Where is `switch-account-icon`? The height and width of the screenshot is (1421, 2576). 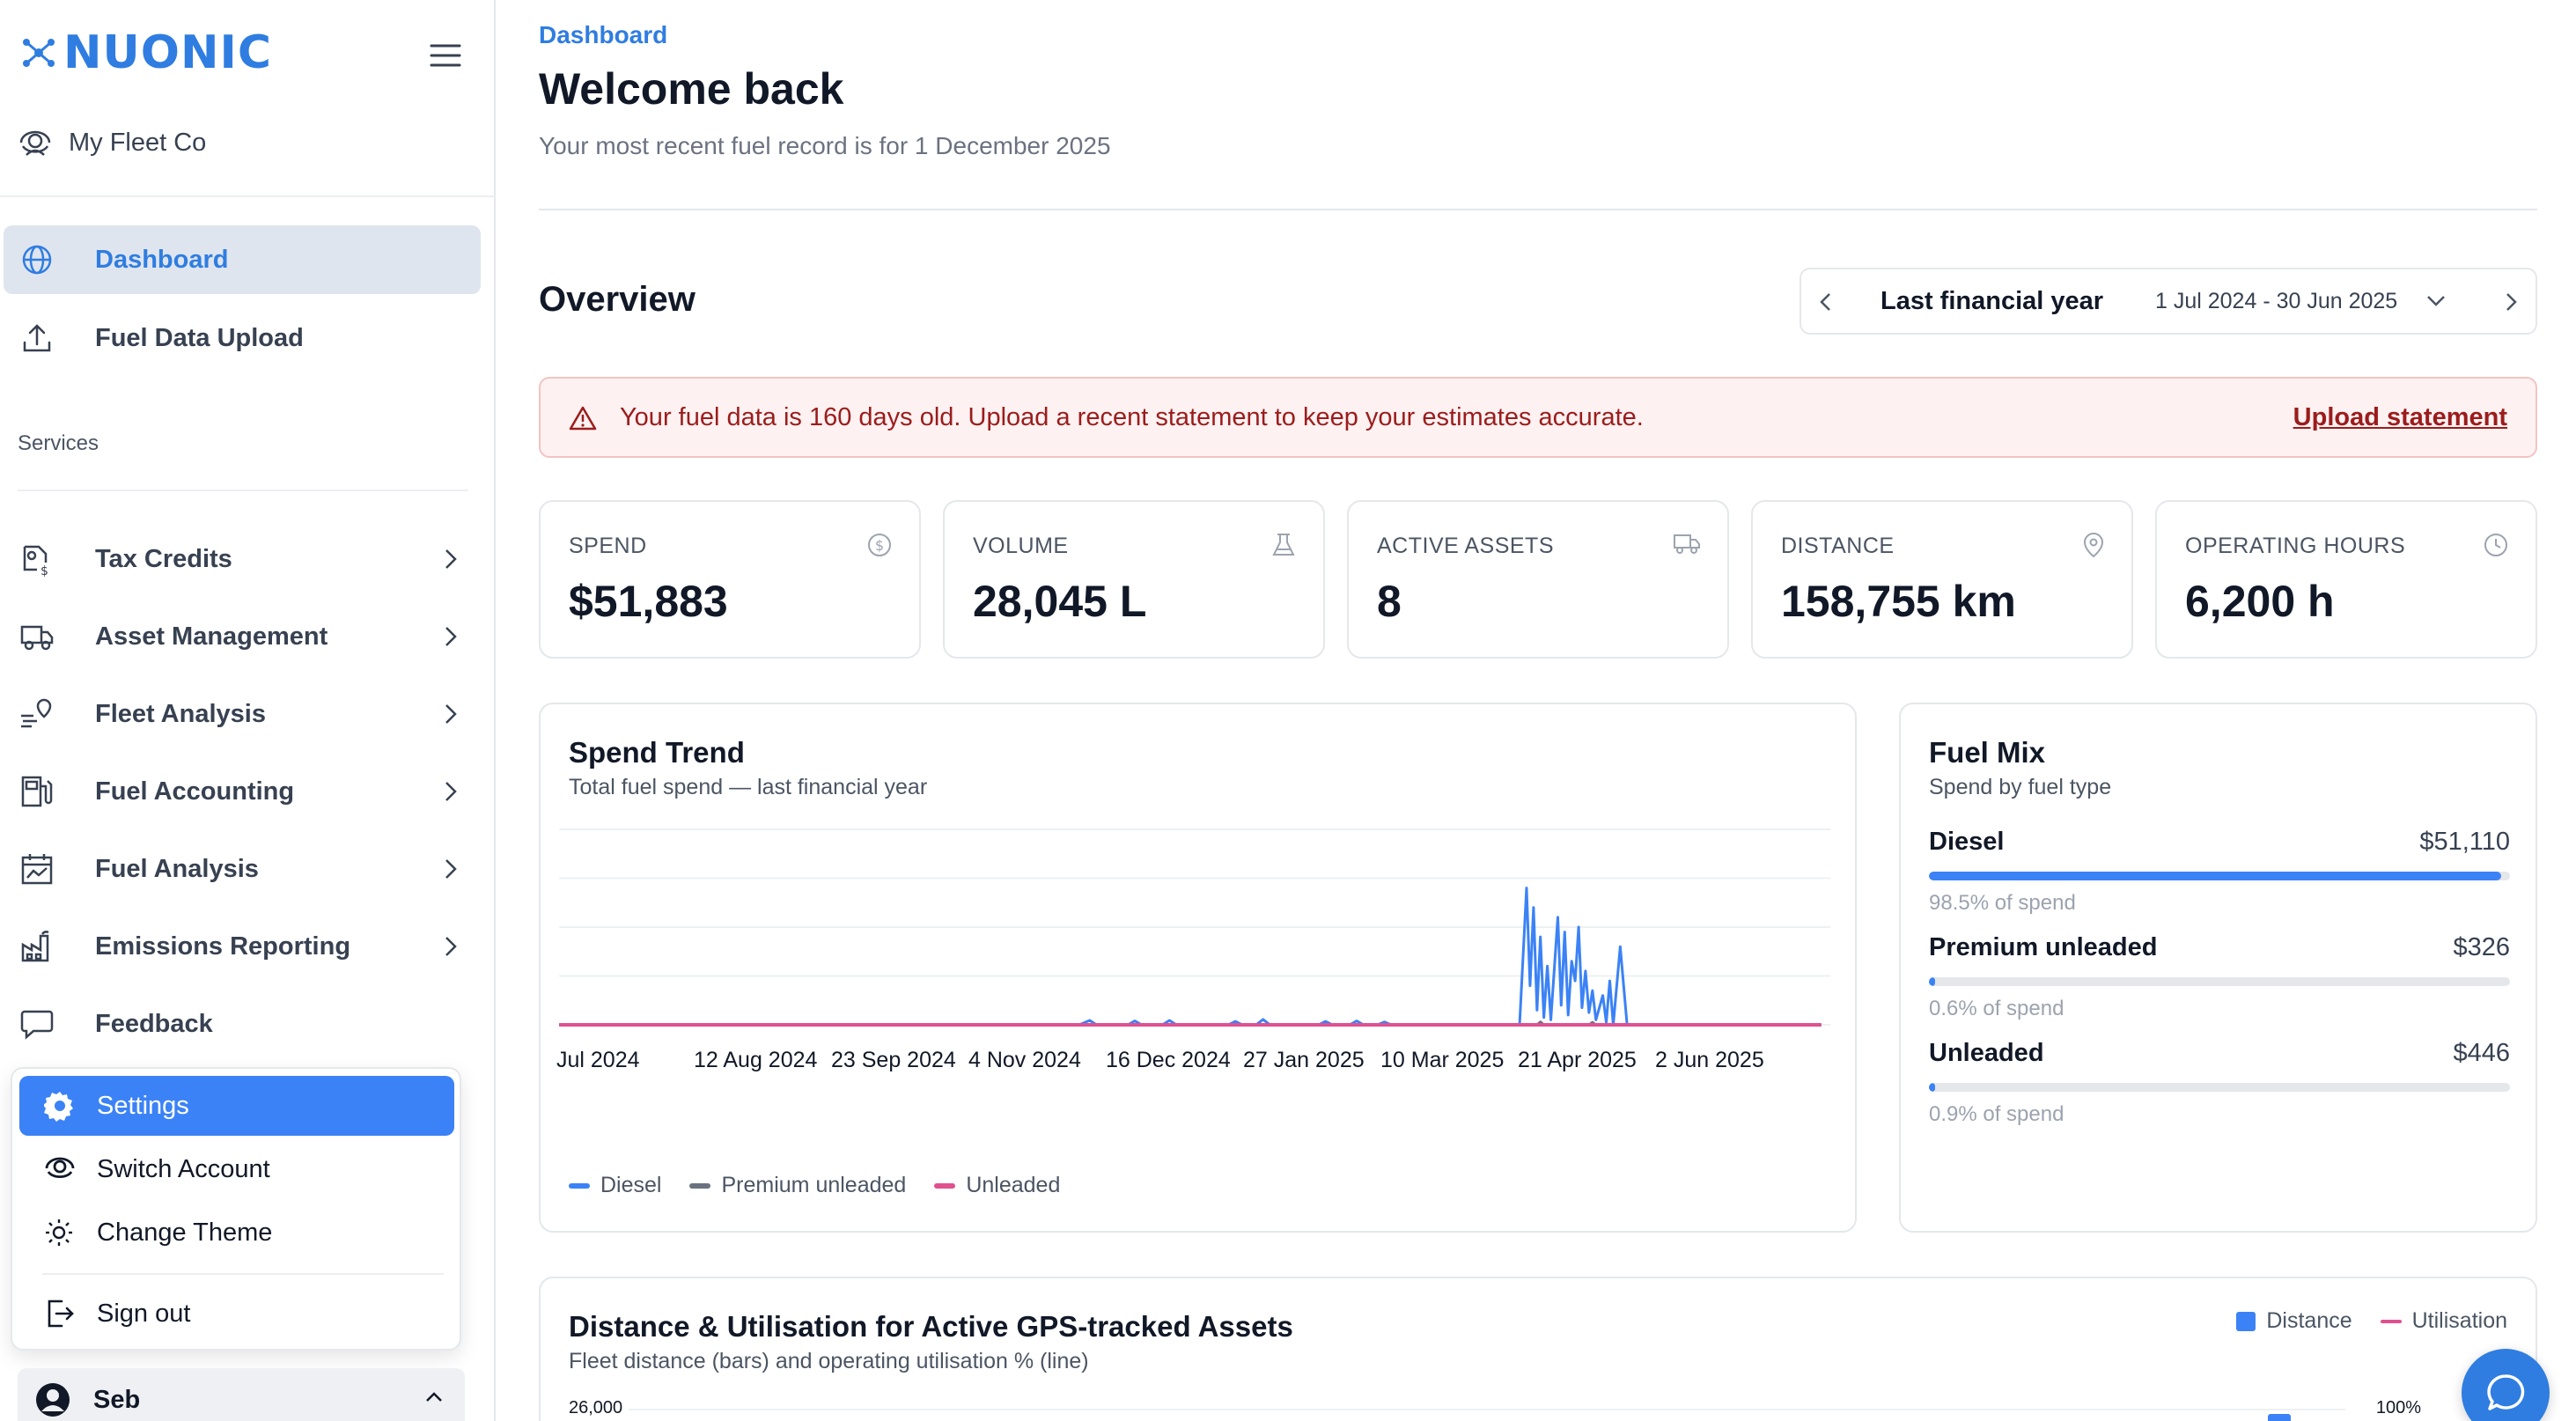
switch-account-icon is located at coordinates (60, 1169).